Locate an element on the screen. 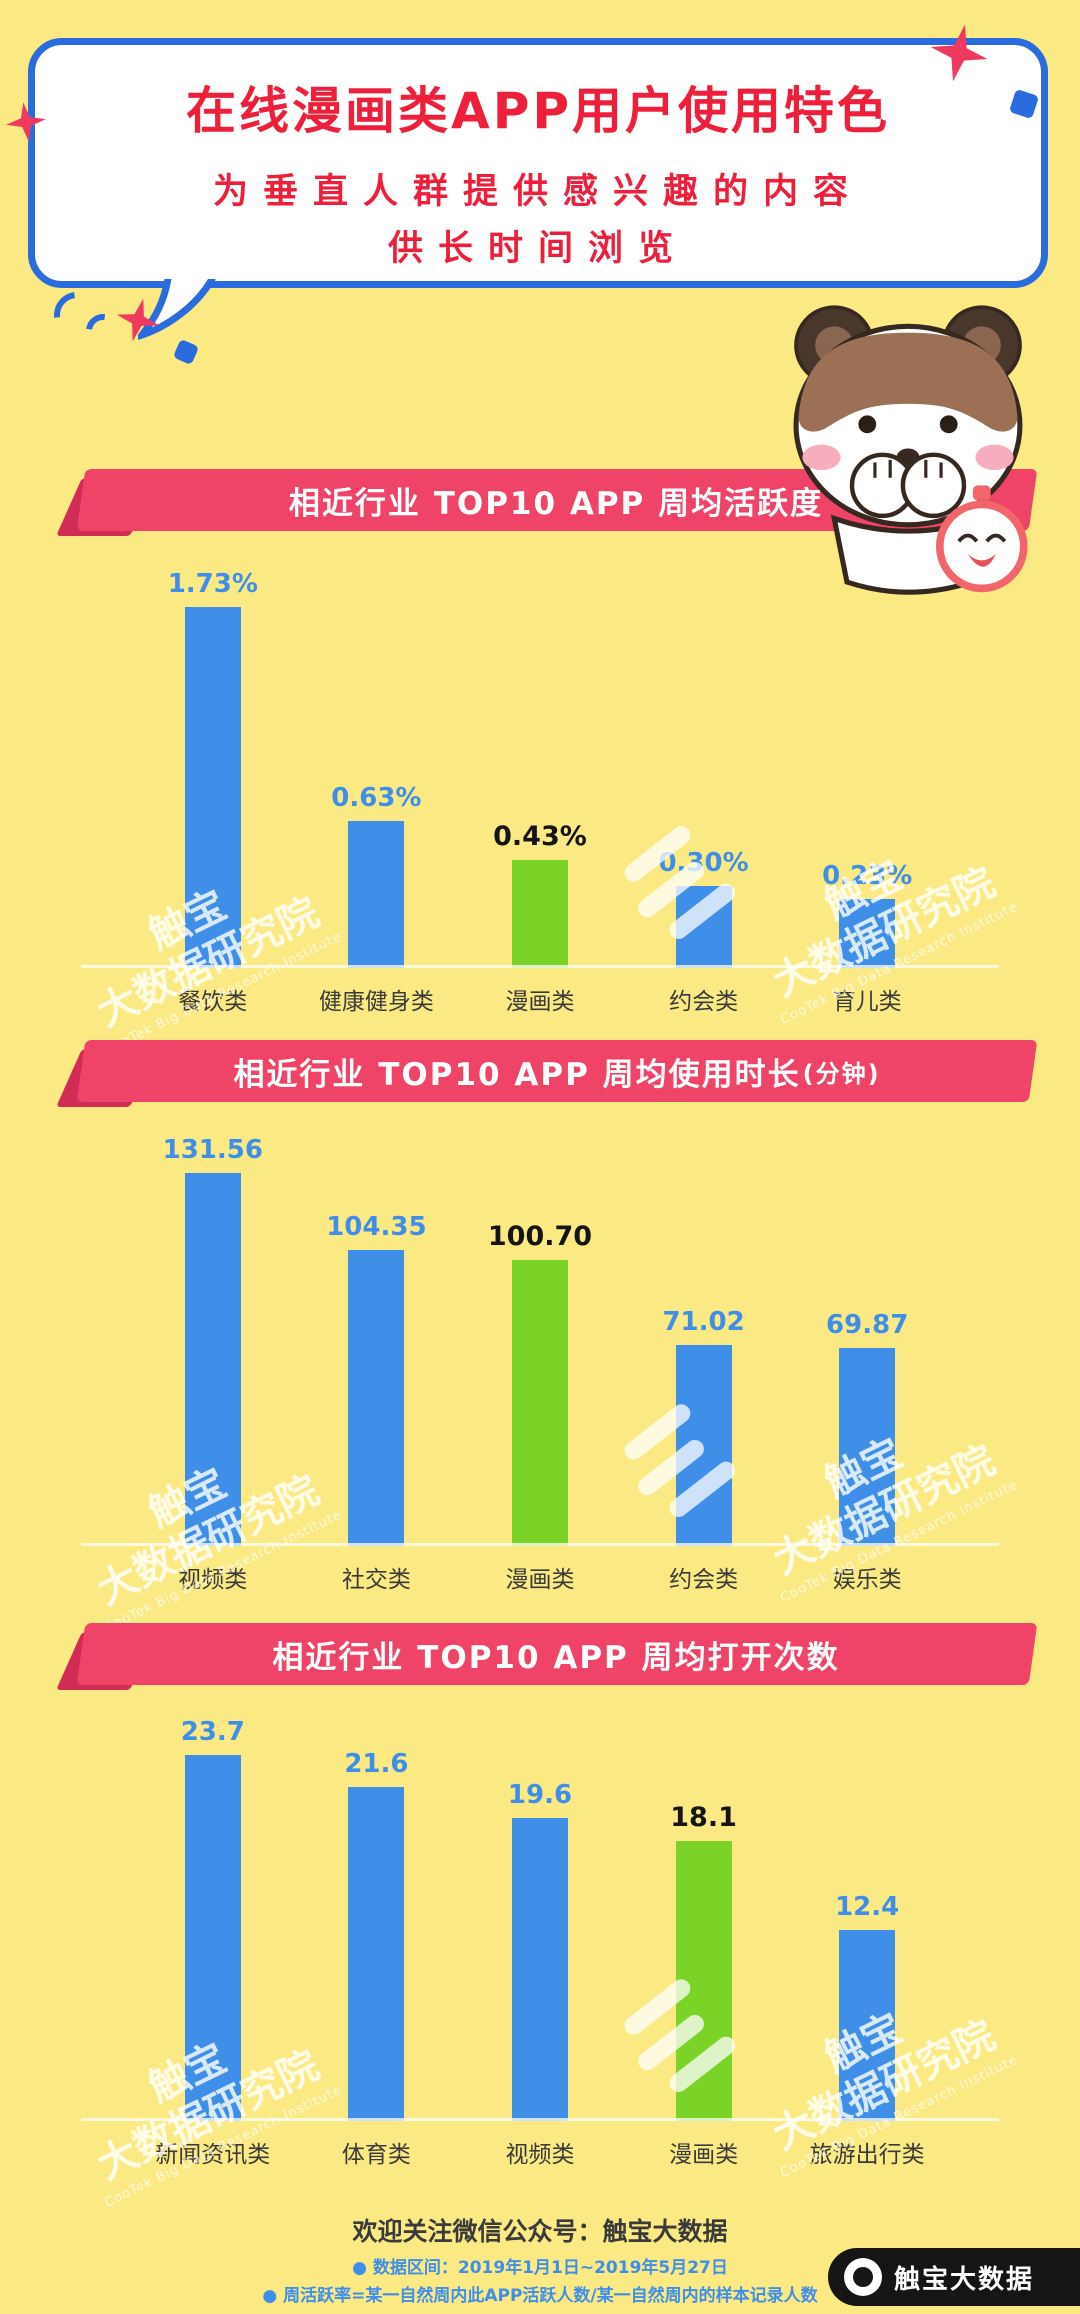  wechat-follow-line: 欢迎关注微信公众号：触宝大数据 is located at coordinates (540, 2231).